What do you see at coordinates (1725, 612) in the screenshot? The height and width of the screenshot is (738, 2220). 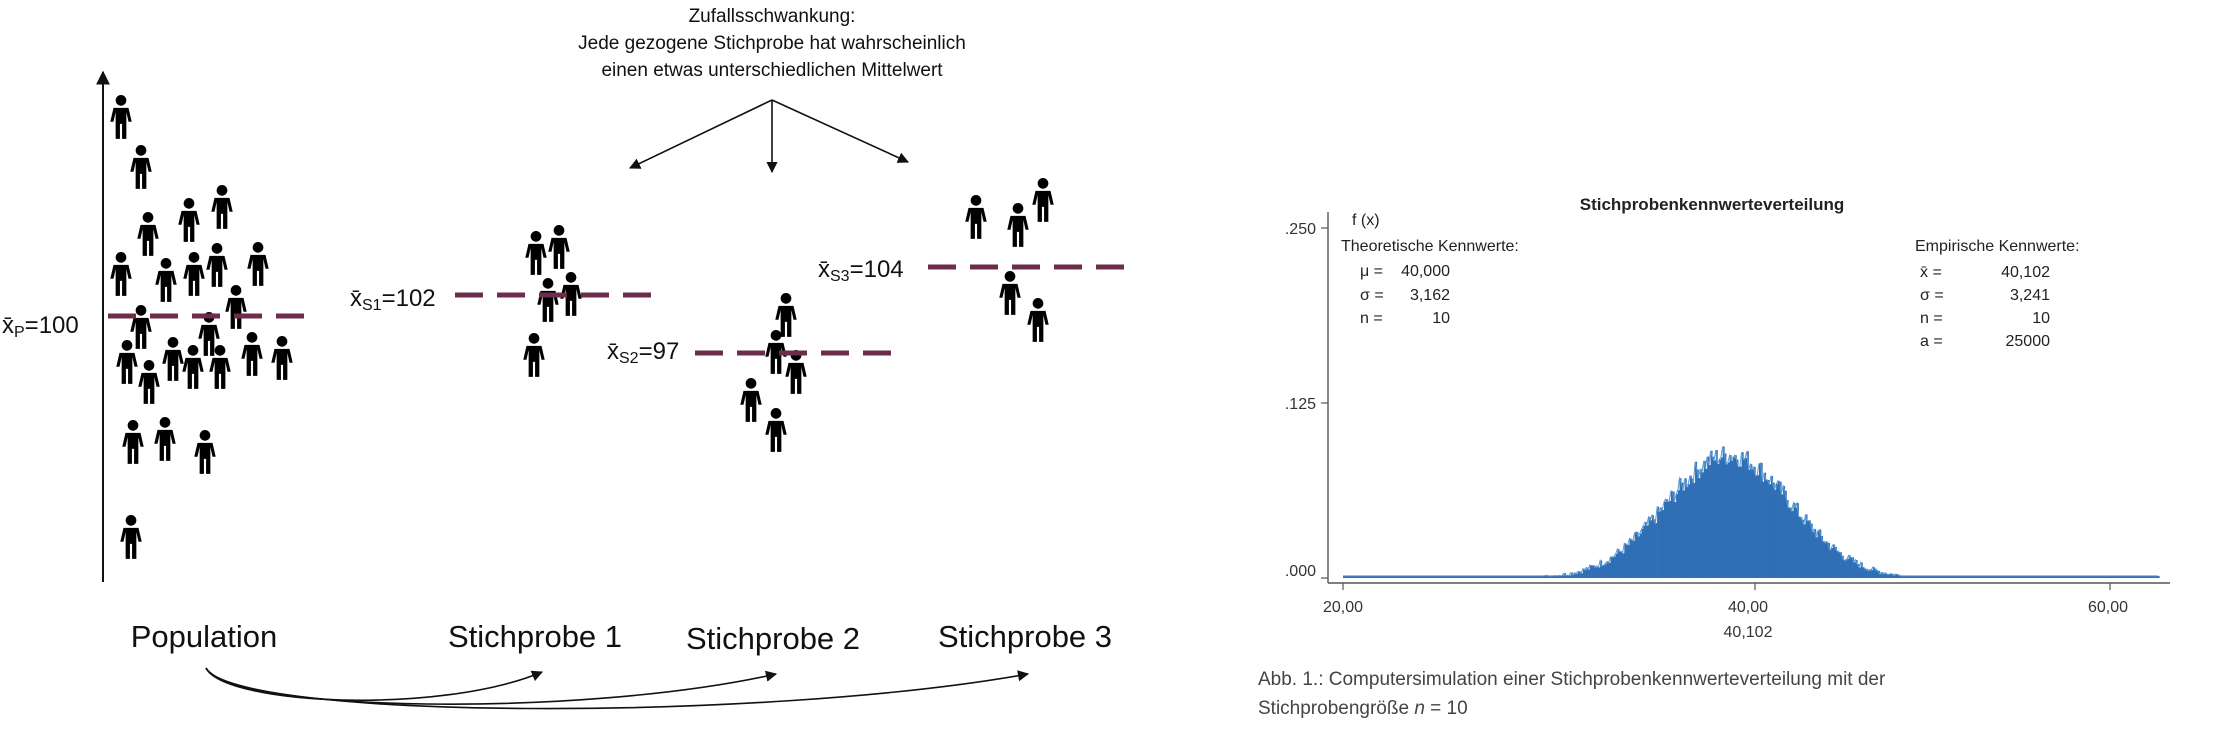 I see `x-ticks: 20,00 40,00 60,00 40,102` at bounding box center [1725, 612].